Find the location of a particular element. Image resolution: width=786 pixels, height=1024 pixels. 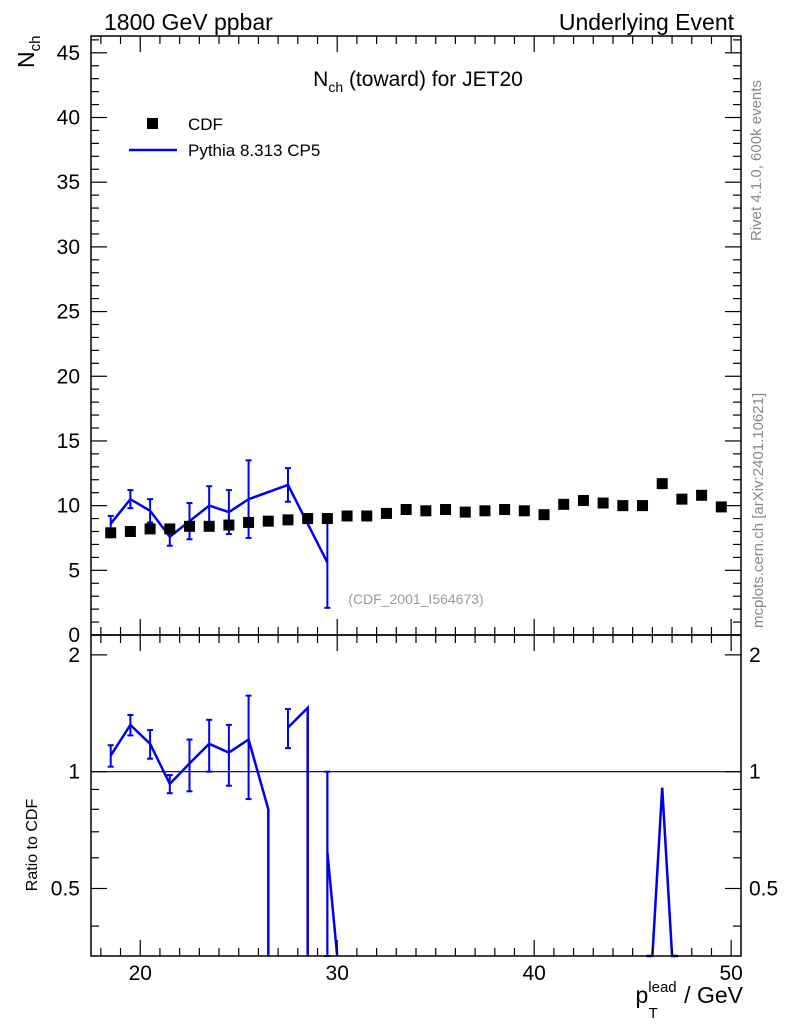

x-label-sub: T is located at coordinates (653, 1013).